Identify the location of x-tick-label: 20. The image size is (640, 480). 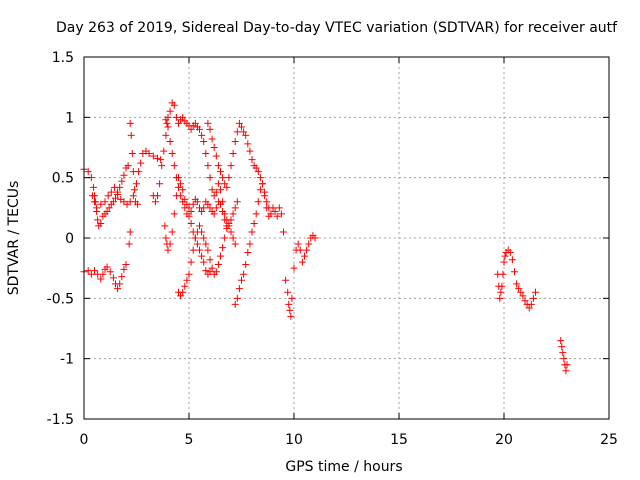
(504, 440).